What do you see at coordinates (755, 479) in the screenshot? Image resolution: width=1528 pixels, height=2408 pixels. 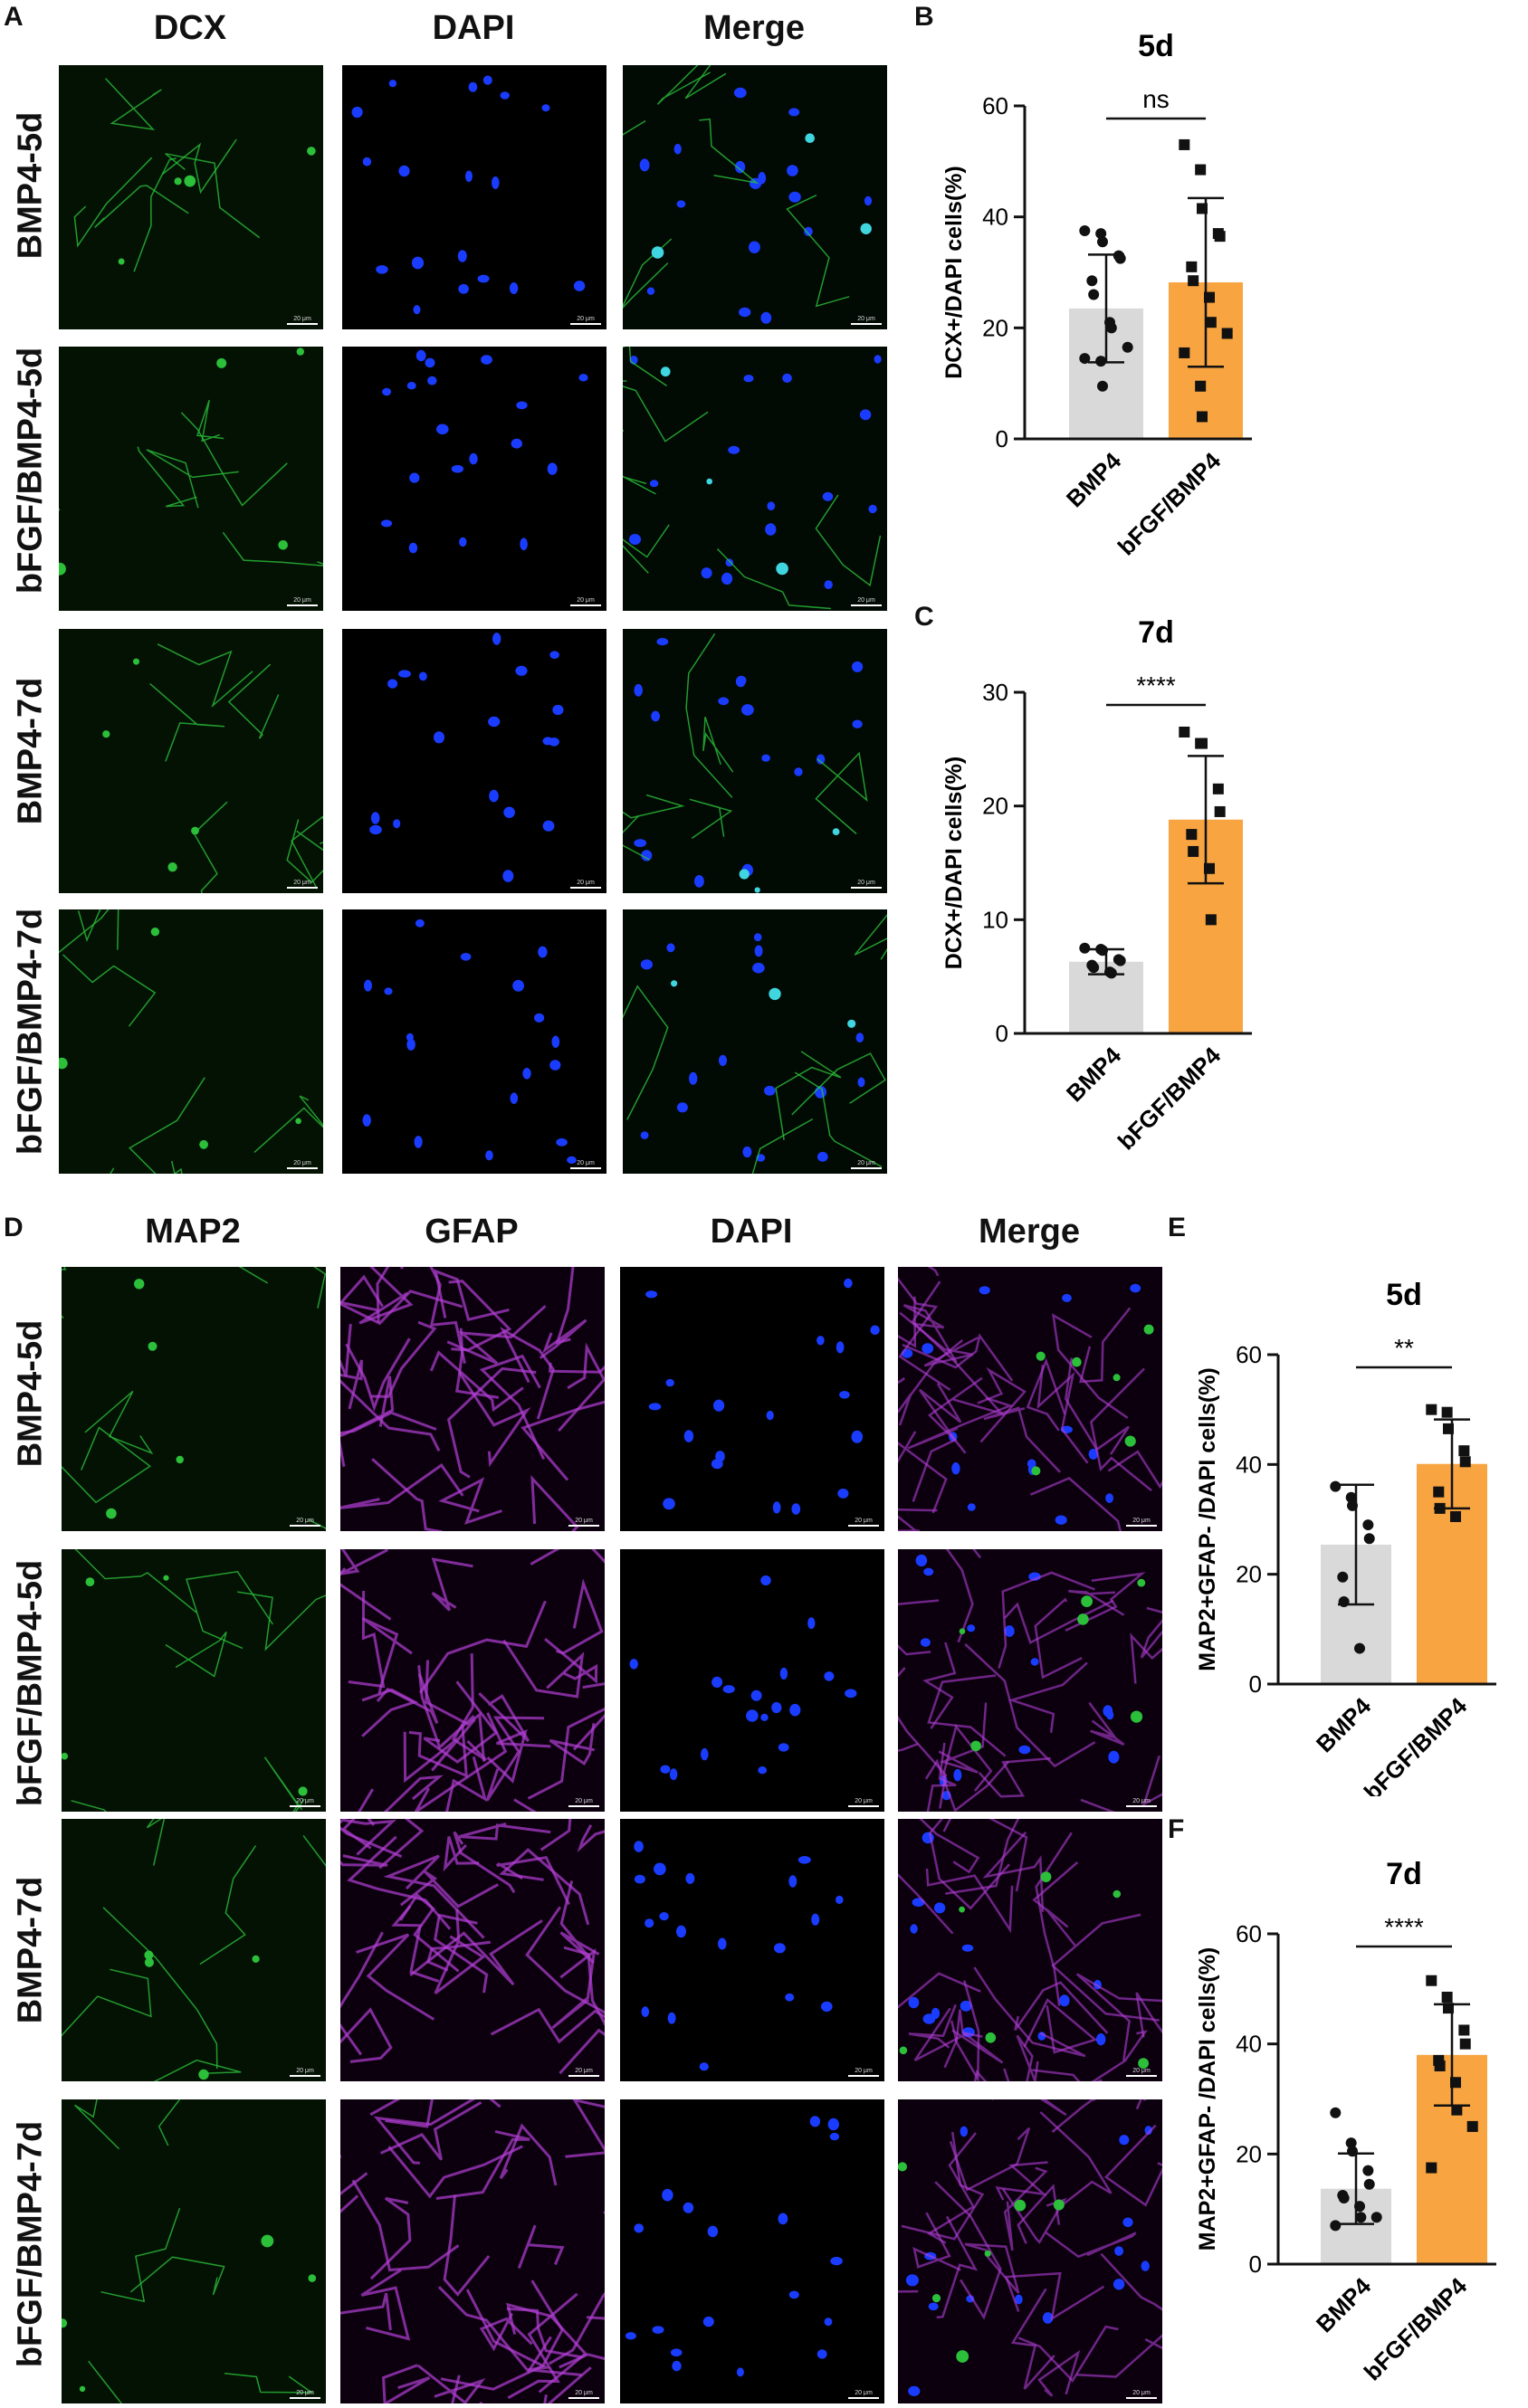 I see `micrograph-merge-row2: 20 μm` at bounding box center [755, 479].